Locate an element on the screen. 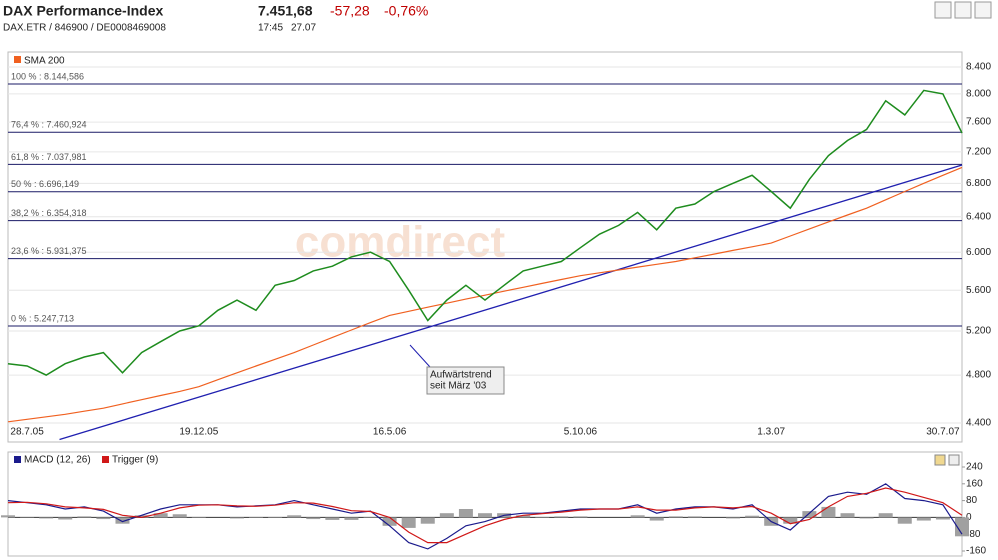 The width and height of the screenshot is (998, 560). y-tick-label: 6.400 is located at coordinates (978, 216).